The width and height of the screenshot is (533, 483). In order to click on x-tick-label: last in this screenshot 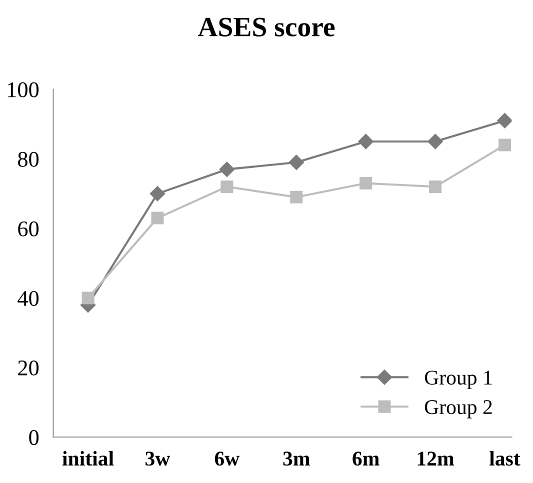, I will do `click(505, 458)`.